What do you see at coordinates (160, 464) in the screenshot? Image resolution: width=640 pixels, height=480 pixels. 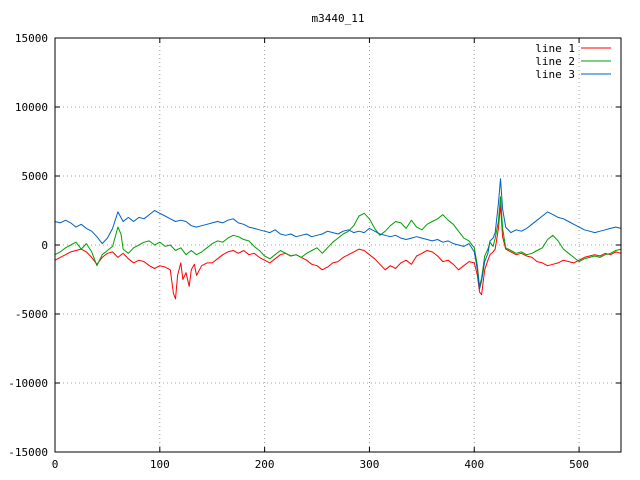 I see `x-tick-label: 100` at bounding box center [160, 464].